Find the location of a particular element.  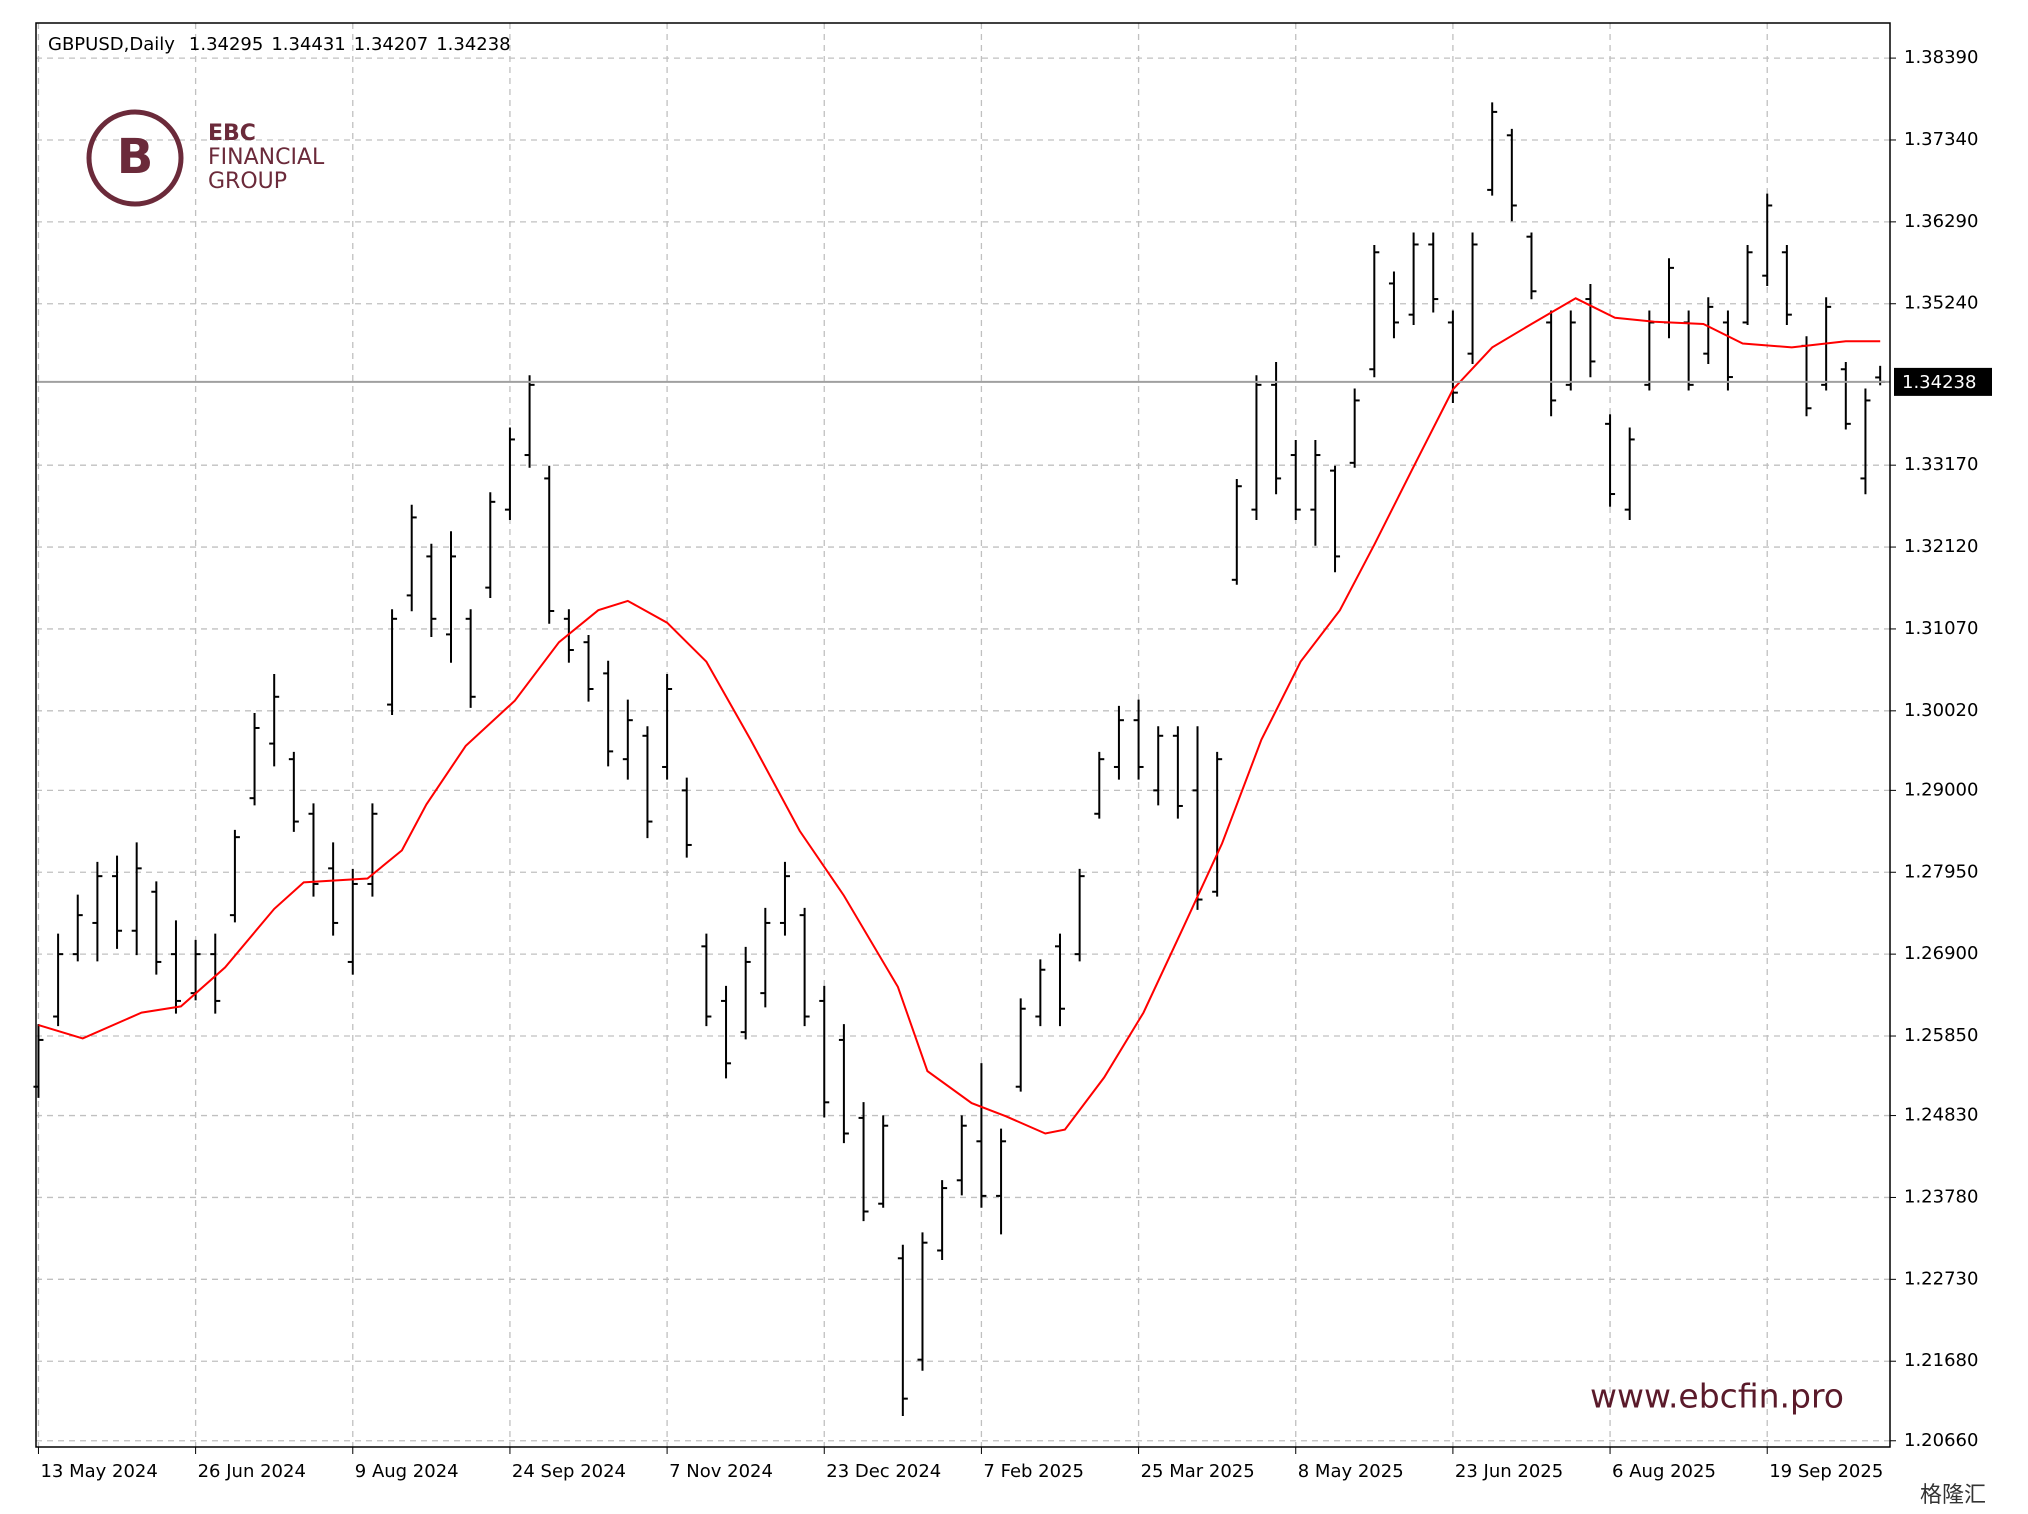

y-tick-label: 1.30020 is located at coordinates (1941, 710).